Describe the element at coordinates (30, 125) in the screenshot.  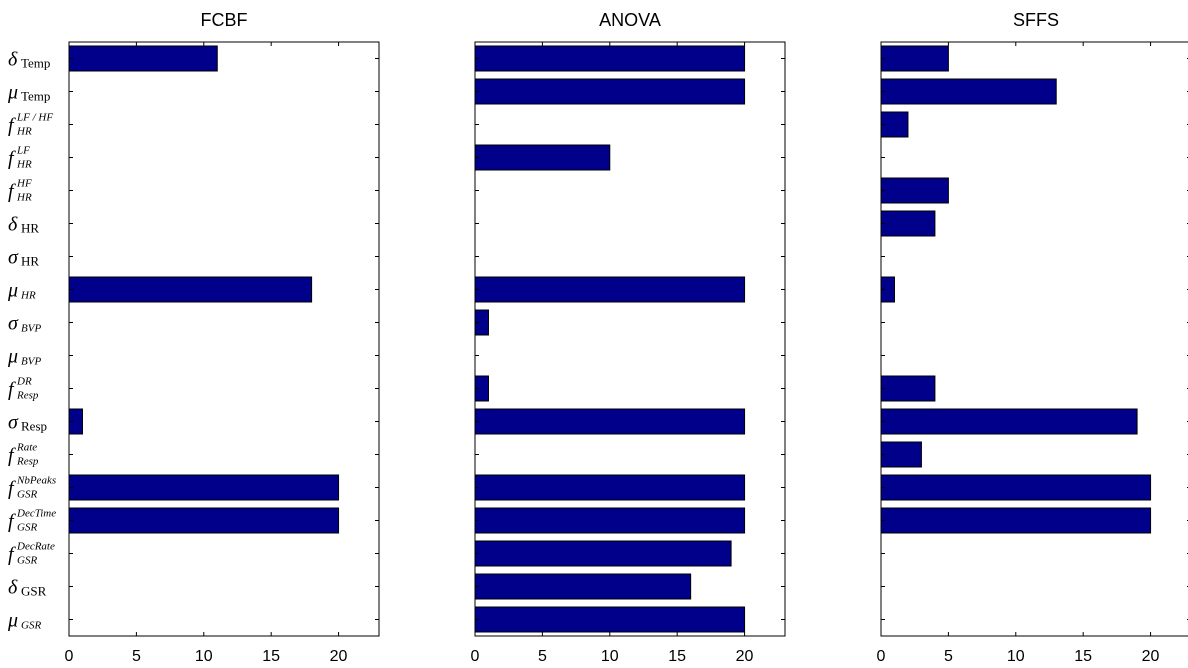
I see `y-label-2: f LF / HF HR` at that location.